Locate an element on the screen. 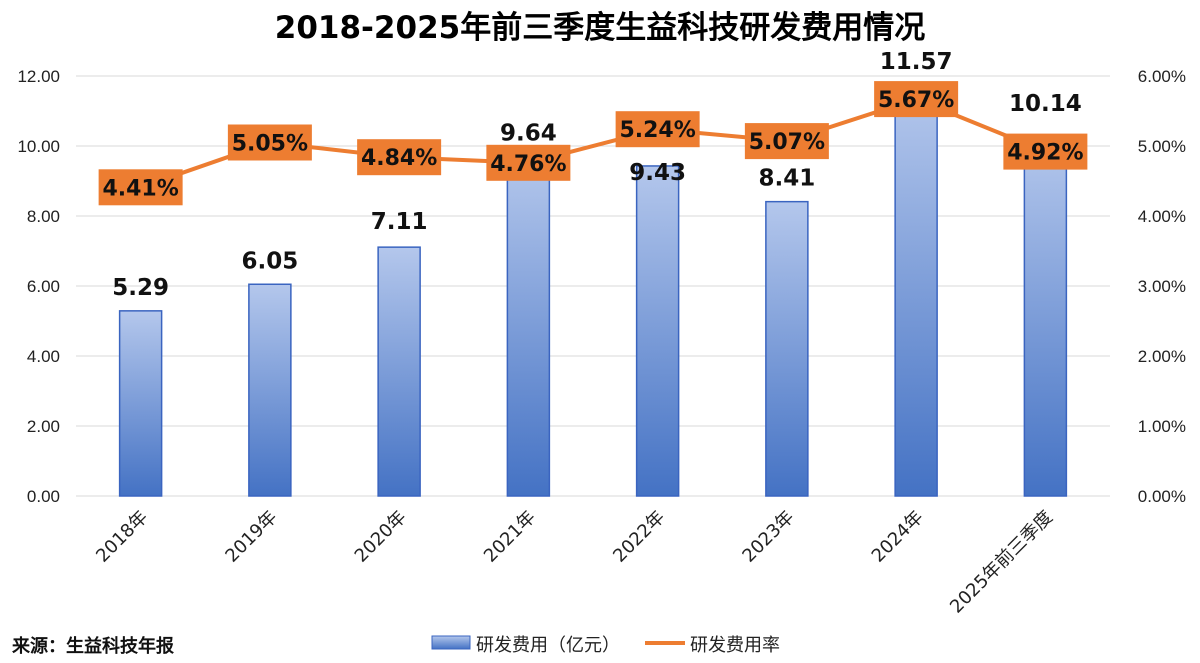 The width and height of the screenshot is (1200, 663). category-label: 2019年 is located at coordinates (251, 537).